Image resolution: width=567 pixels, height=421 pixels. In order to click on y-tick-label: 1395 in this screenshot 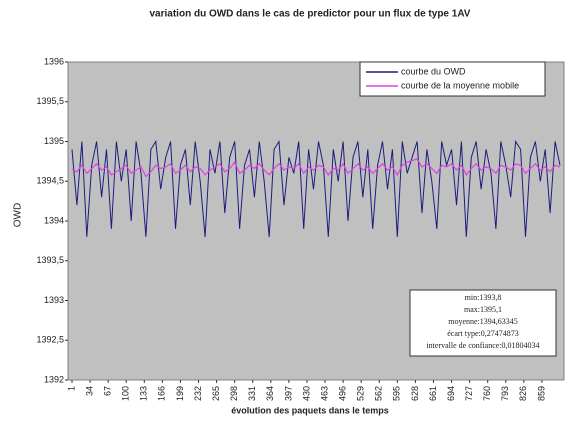, I will do `click(54, 141)`.